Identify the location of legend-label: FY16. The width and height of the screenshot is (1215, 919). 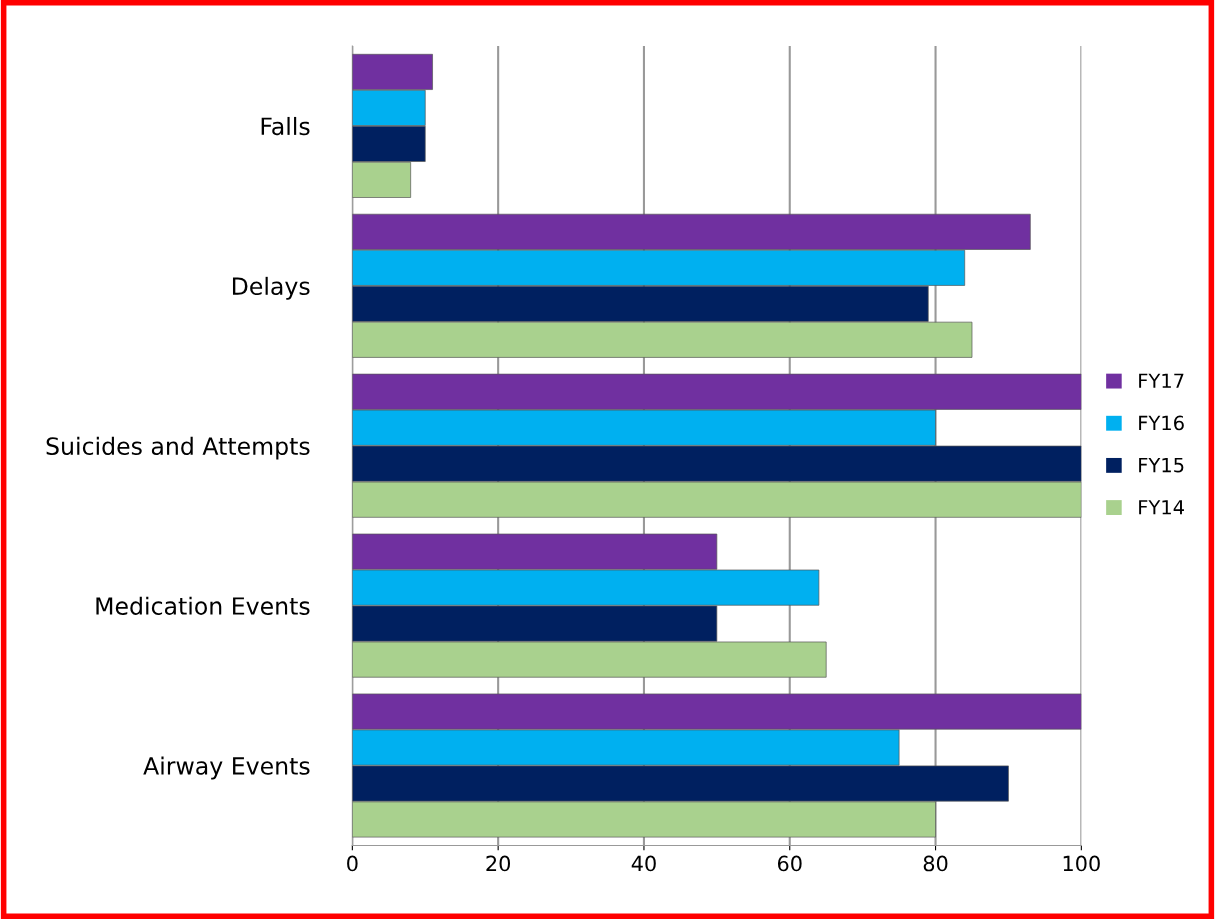
(1161, 423).